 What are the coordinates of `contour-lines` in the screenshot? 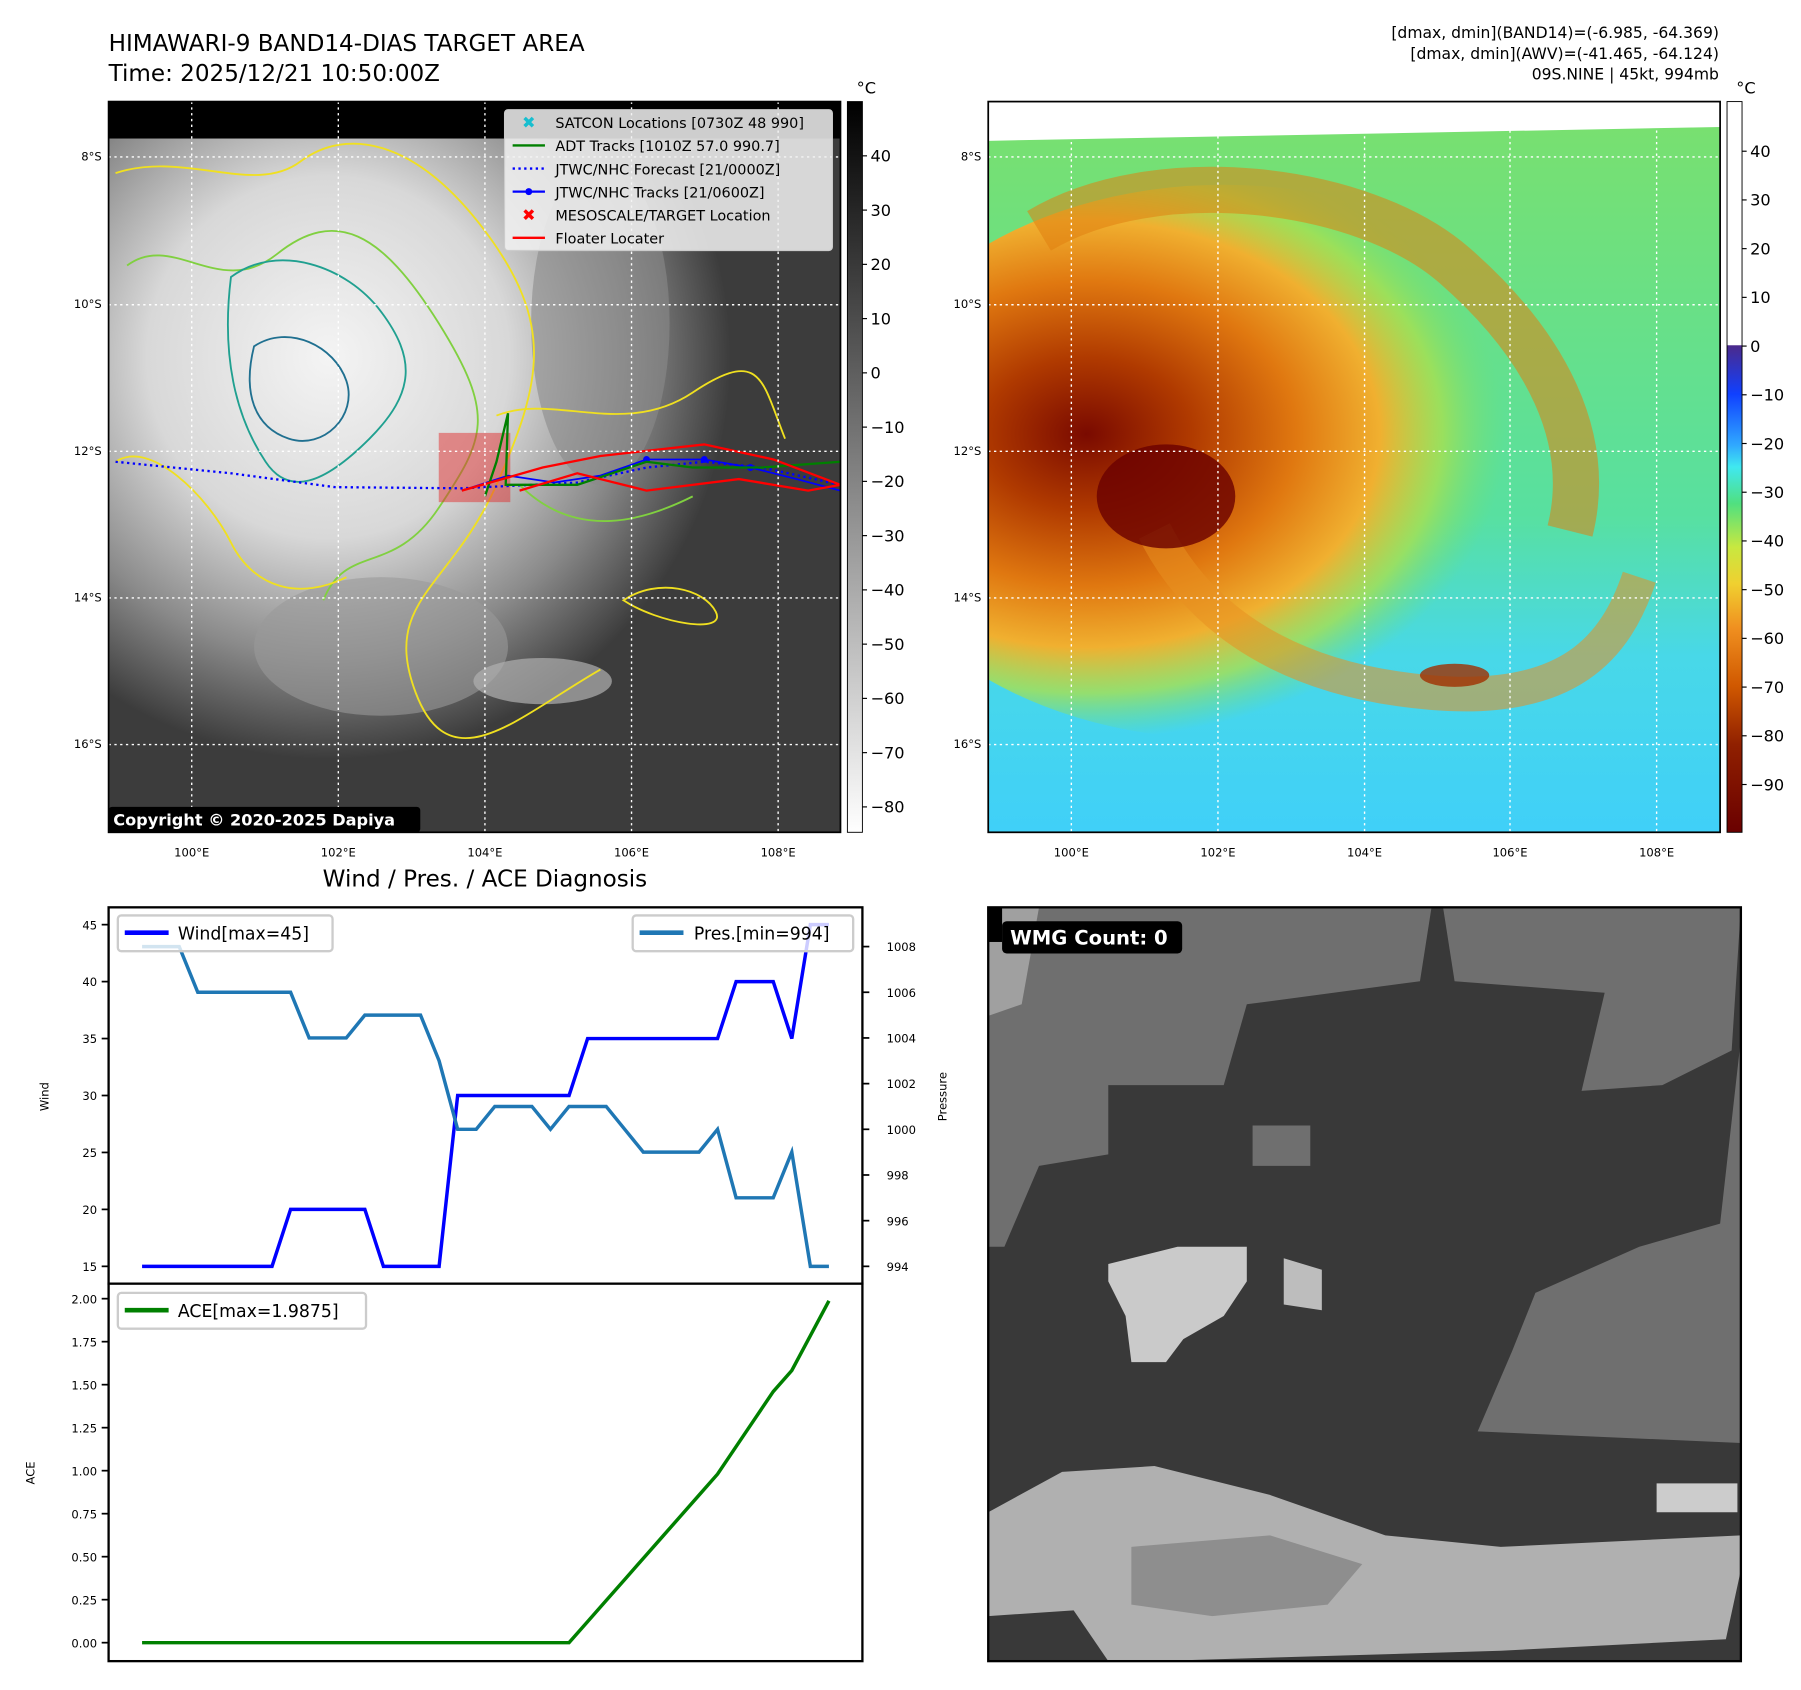 It's located at (450, 440).